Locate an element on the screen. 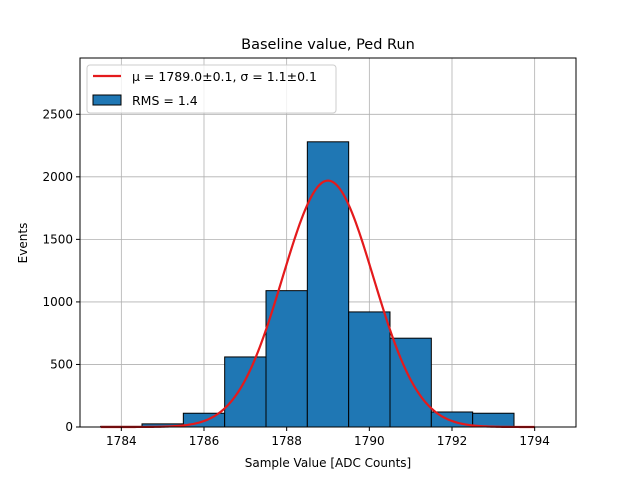  x-axis-ticks: 1784 1786 1788 1790 1792 1794 is located at coordinates (328, 437).